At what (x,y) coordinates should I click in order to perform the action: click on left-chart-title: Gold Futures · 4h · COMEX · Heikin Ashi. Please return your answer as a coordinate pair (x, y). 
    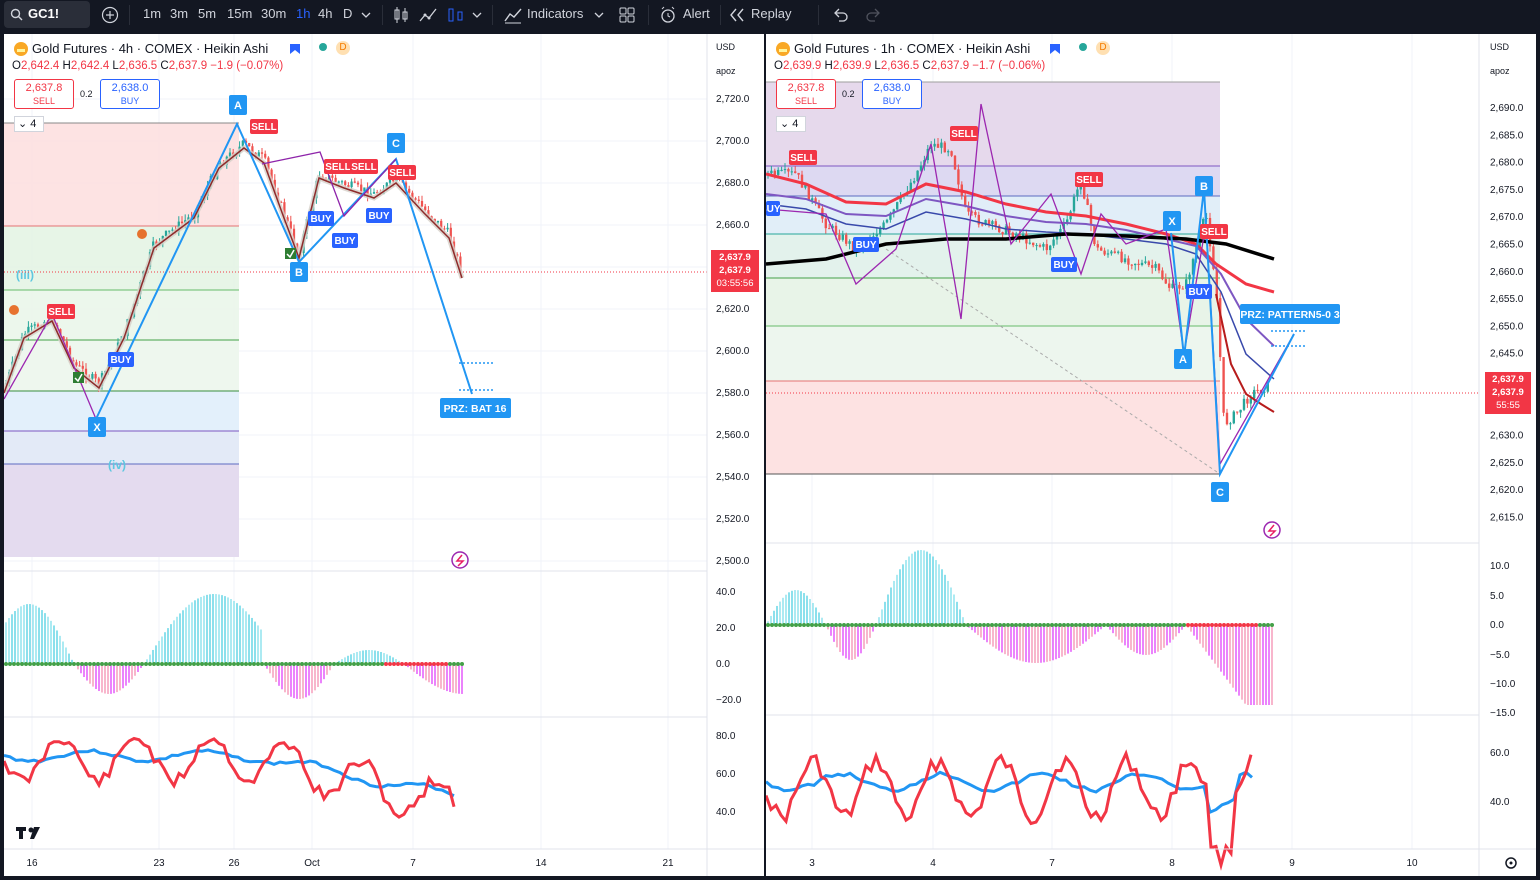
    Looking at the image, I should click on (150, 48).